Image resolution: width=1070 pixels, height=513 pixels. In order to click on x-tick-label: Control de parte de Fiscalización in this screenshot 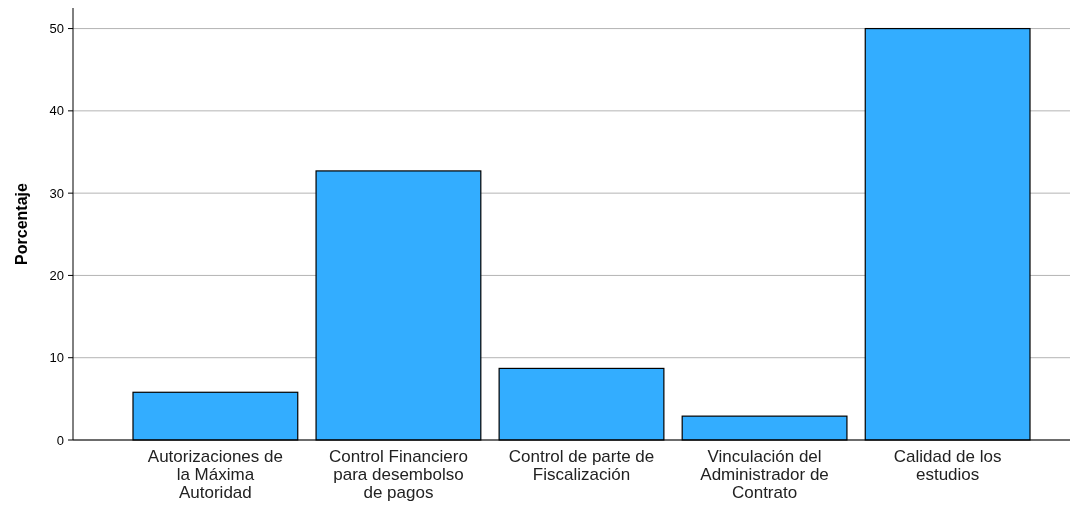, I will do `click(581, 465)`.